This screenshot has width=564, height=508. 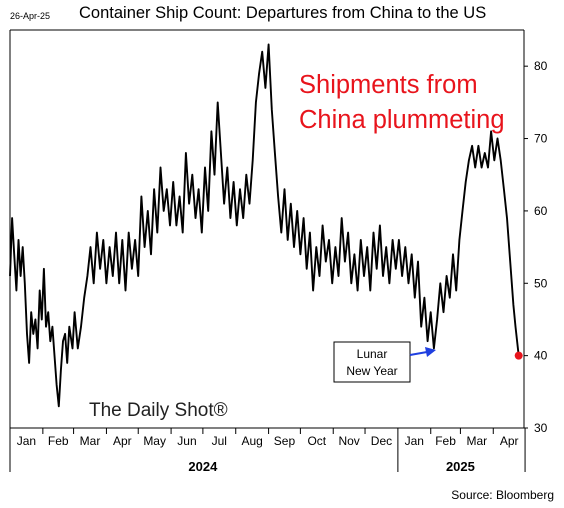 I want to click on y-ticks: 30 40 50 60 70 80, so click(x=536, y=247).